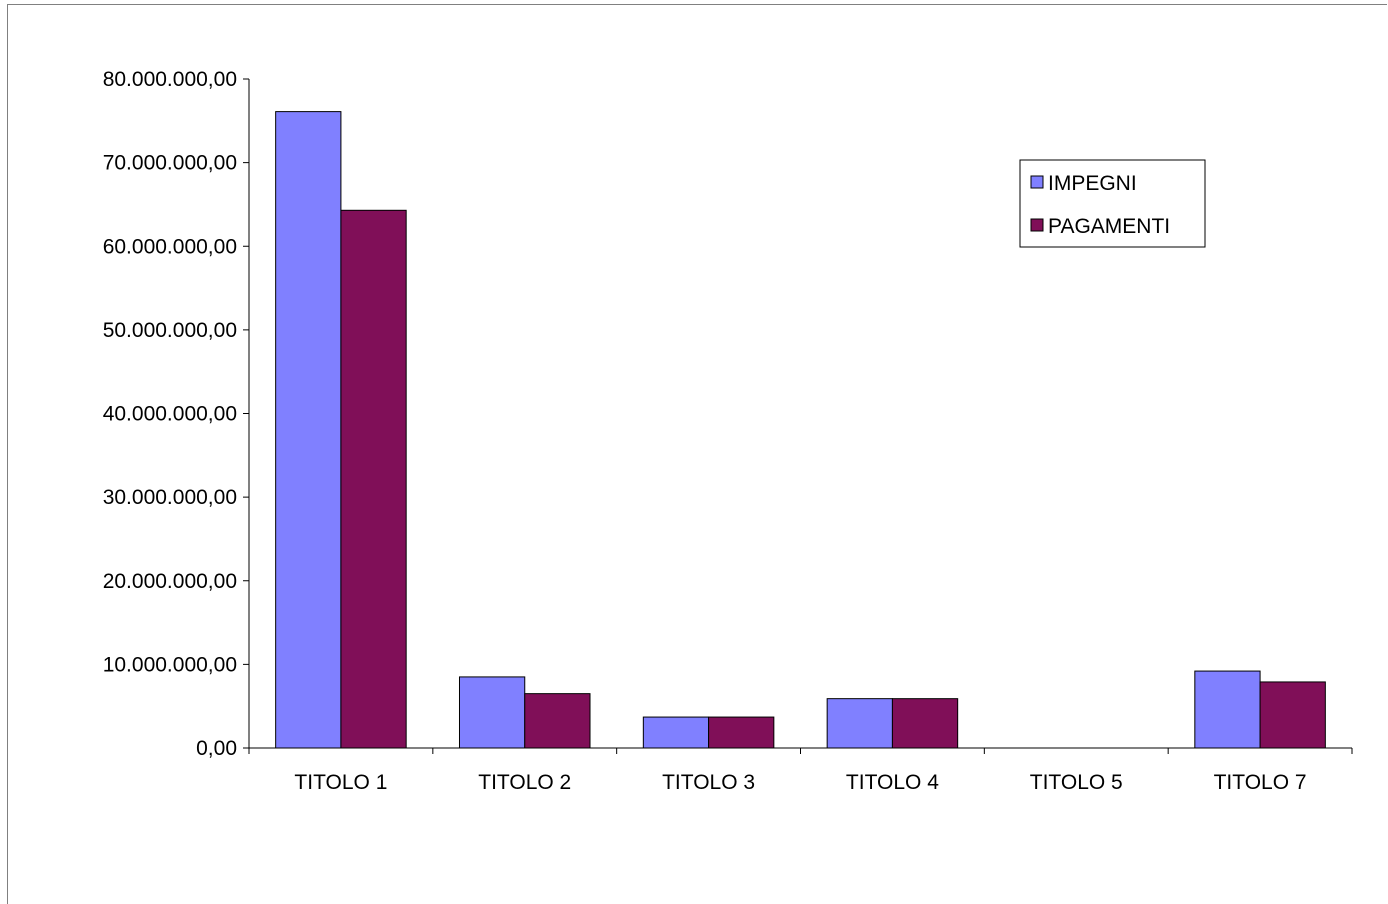 The image size is (1388, 904). What do you see at coordinates (170, 330) in the screenshot?
I see `y-tick-label: 50.000.000,00` at bounding box center [170, 330].